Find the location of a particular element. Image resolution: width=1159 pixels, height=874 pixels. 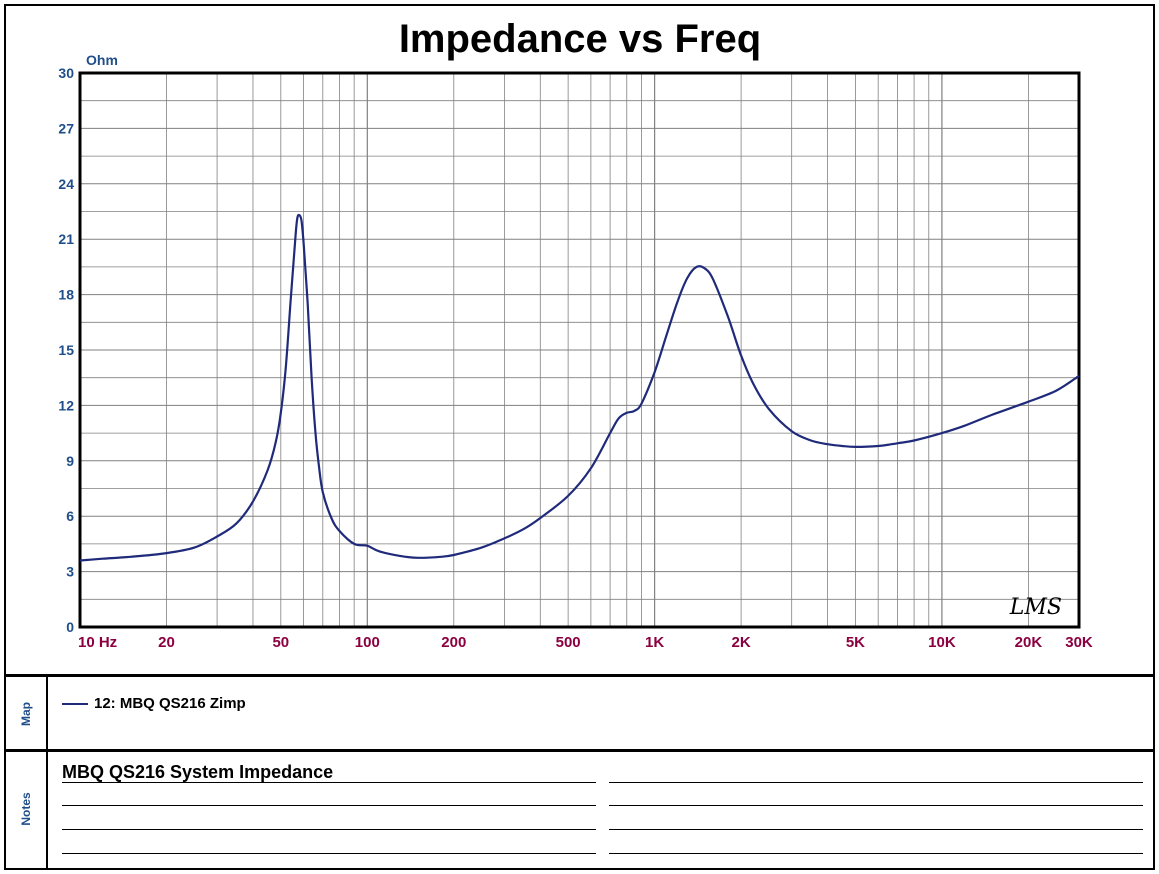

y-tick-label: 15 is located at coordinates (66, 350).